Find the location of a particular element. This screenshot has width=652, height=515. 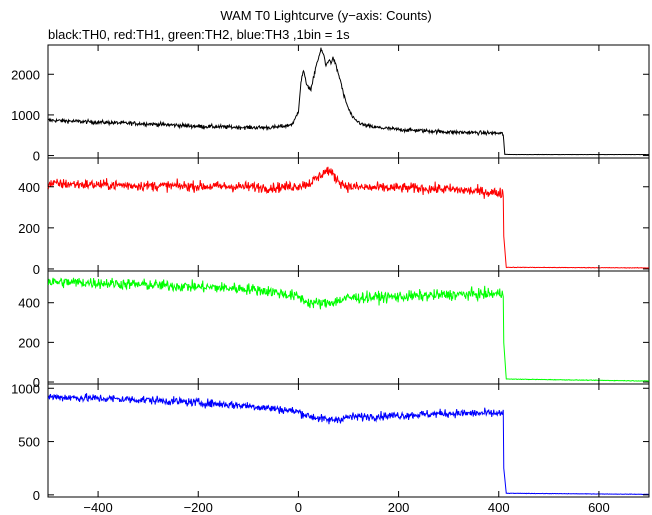

y-tick-label-TH1-0: 0 is located at coordinates (36, 269).